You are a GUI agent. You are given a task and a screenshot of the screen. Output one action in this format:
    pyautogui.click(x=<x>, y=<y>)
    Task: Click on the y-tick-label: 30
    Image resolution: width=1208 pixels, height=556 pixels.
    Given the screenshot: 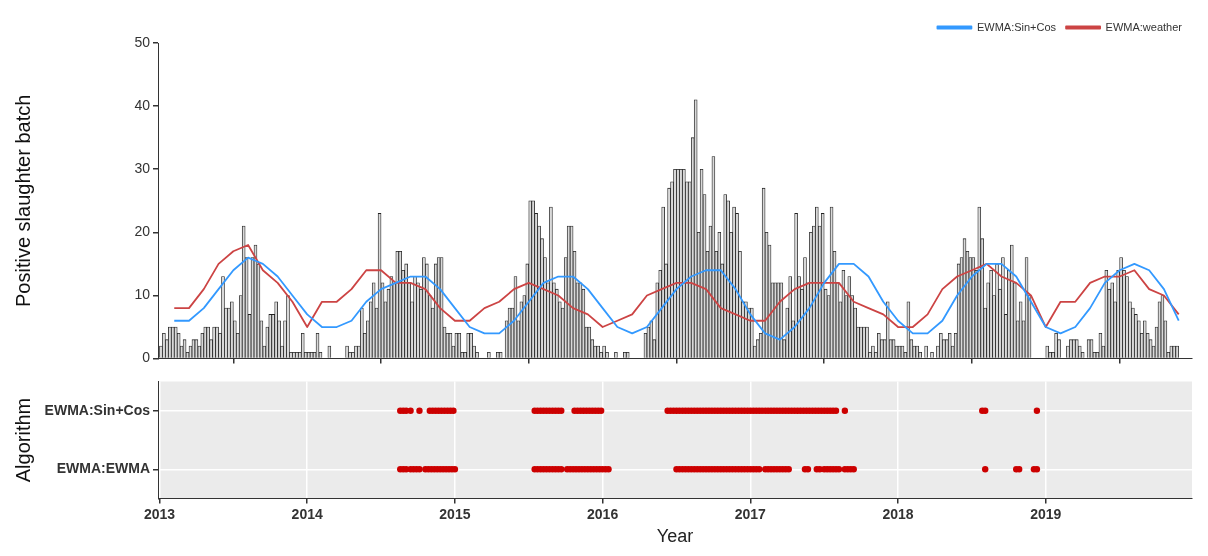 What is the action you would take?
    pyautogui.click(x=142, y=168)
    